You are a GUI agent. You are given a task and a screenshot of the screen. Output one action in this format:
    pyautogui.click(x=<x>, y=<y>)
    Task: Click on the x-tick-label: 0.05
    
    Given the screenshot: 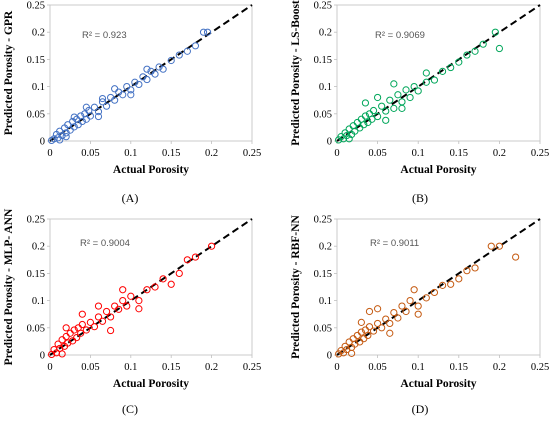 What is the action you would take?
    pyautogui.click(x=377, y=367)
    